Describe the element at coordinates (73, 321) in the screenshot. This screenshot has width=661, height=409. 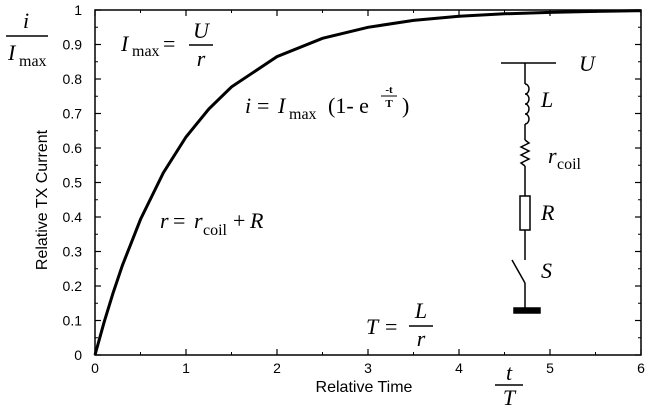
I see `y-tick-label: 0.1` at that location.